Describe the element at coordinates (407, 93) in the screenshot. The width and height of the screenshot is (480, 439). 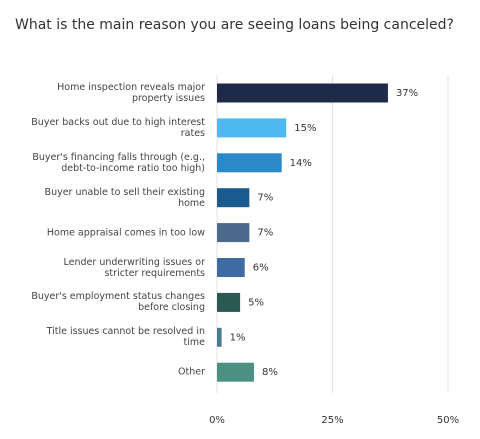
I see `value-label: 37%` at that location.